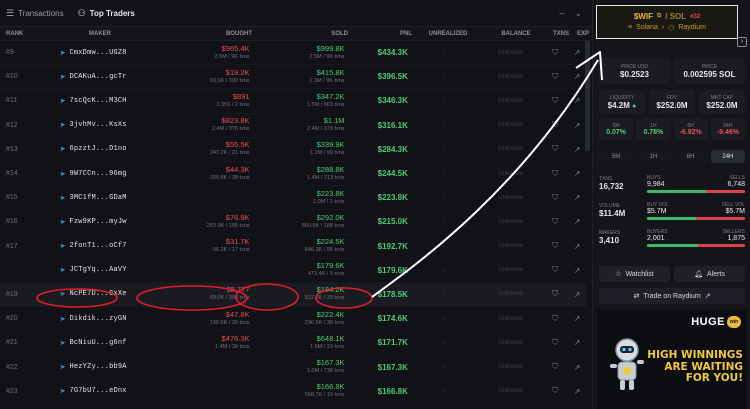  I want to click on tab-top-traders: ⚇ Top Traders, so click(106, 13).